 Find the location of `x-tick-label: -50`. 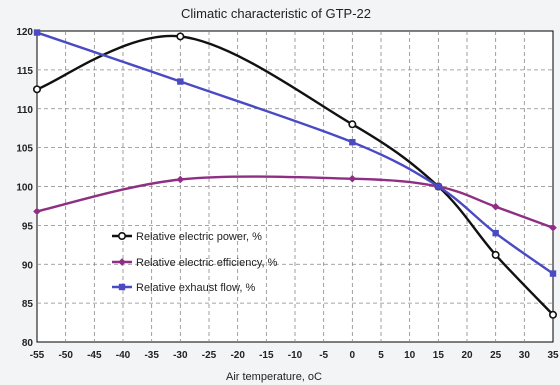

x-tick-label: -50 is located at coordinates (65, 355).